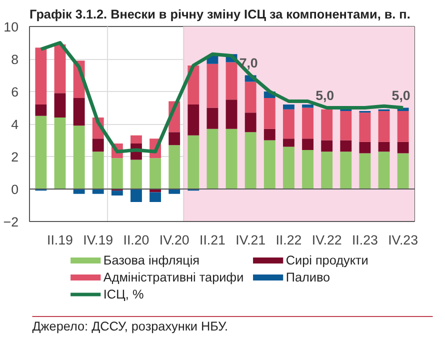 The height and width of the screenshot is (349, 445). Describe the element at coordinates (151, 261) in the screenshot. I see `legend-label: Базова інфляція` at that location.